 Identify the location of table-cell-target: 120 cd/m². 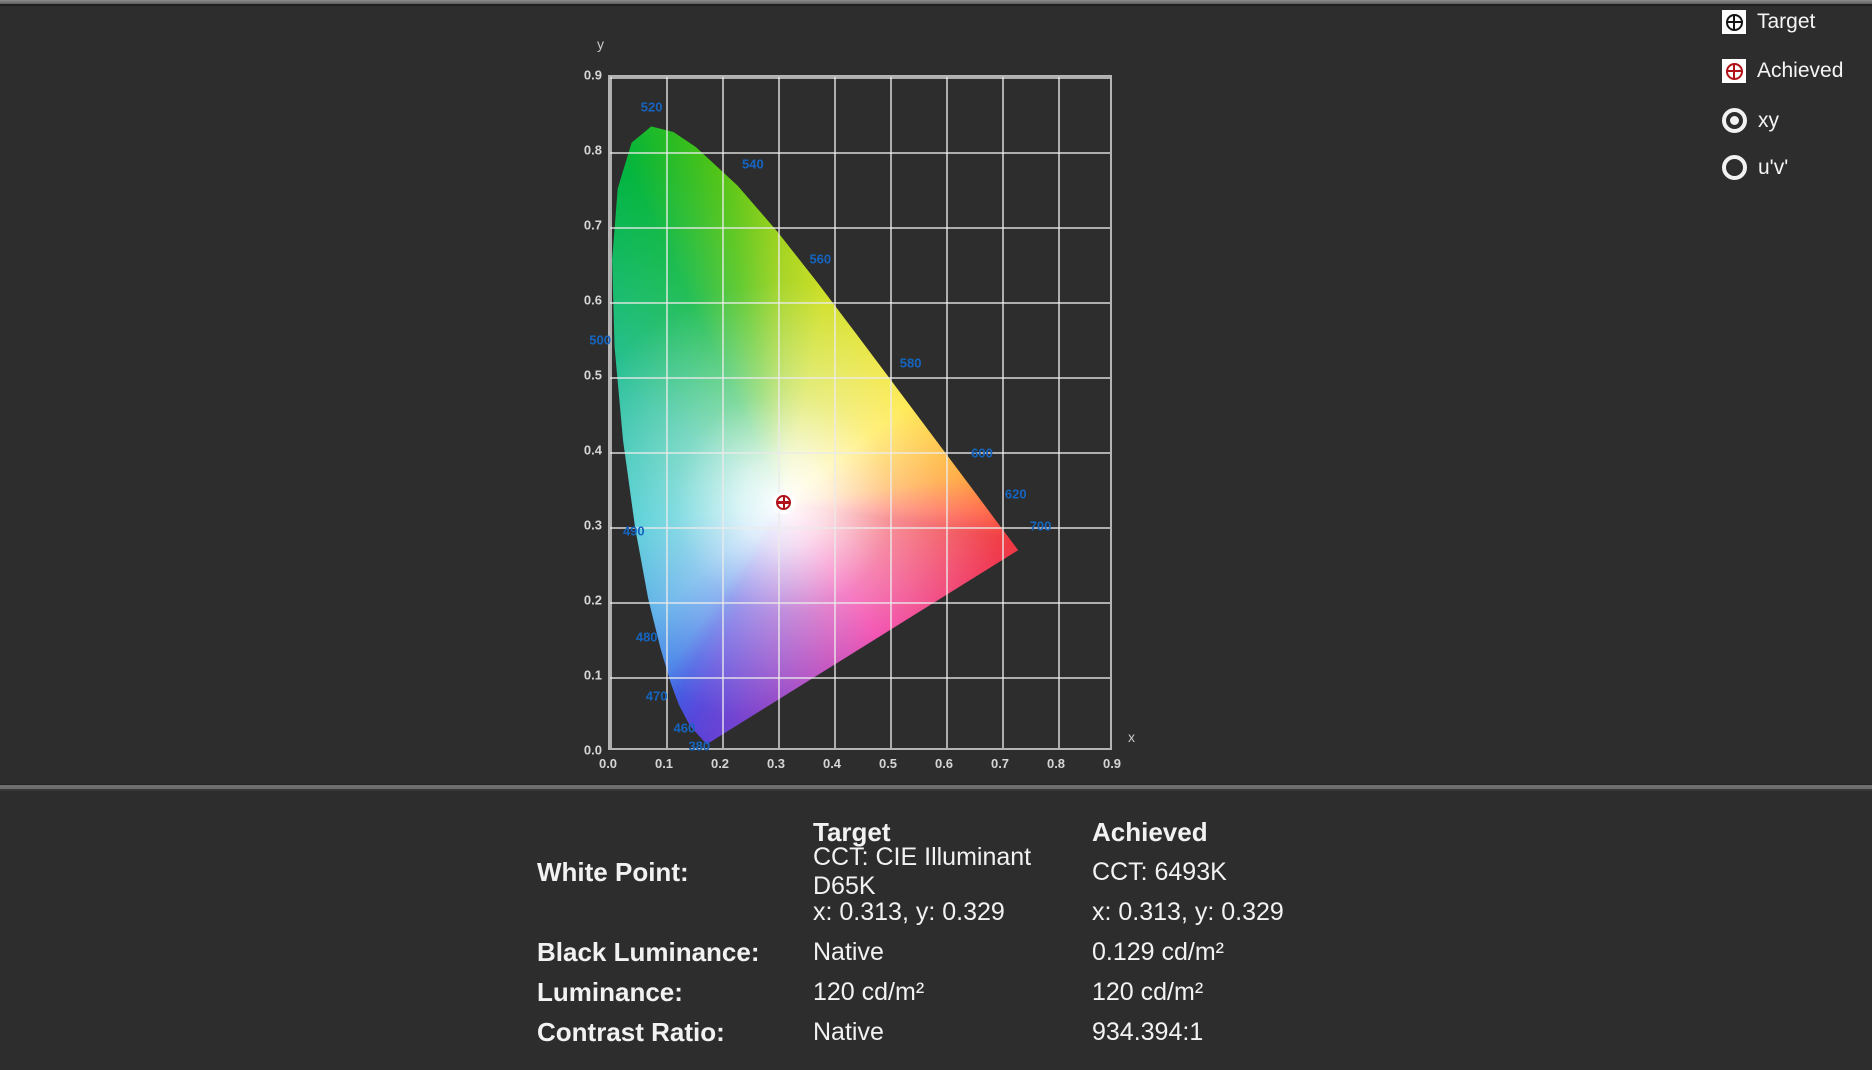
(869, 991).